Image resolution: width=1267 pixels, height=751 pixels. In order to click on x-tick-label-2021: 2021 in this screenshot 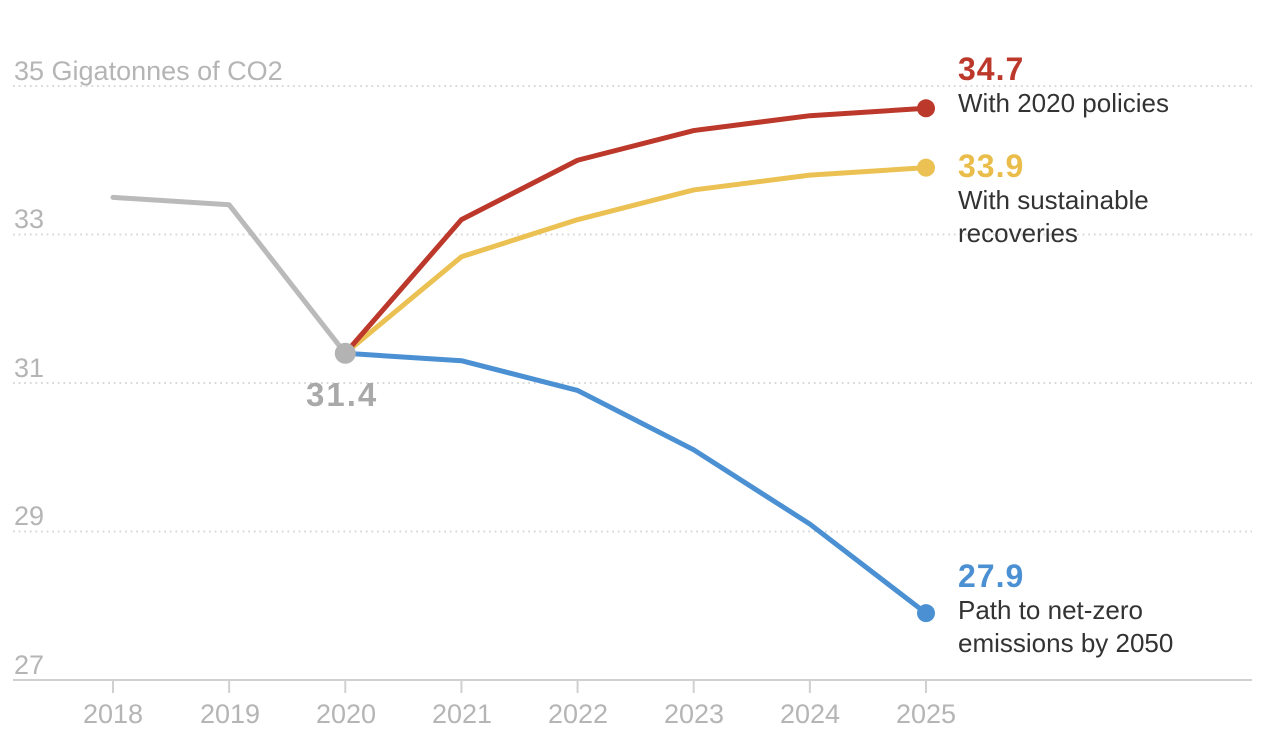, I will do `click(462, 714)`.